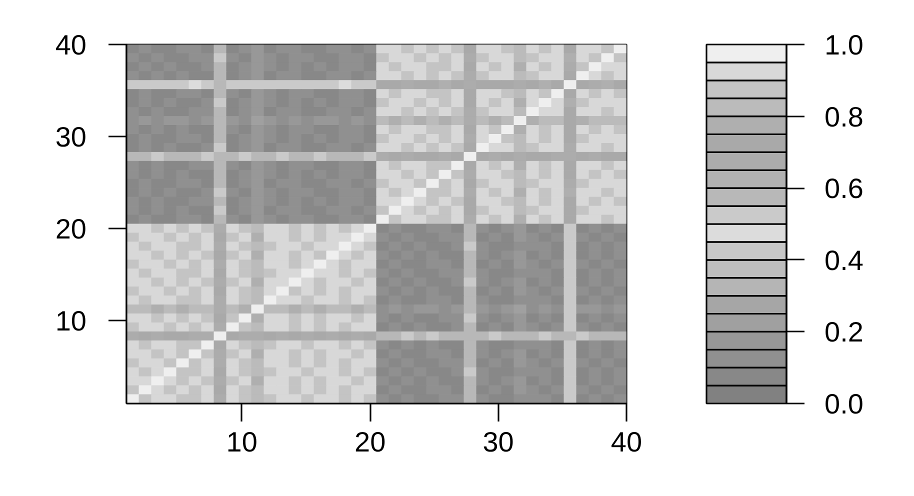 The width and height of the screenshot is (914, 496). I want to click on x-tick-label: 20, so click(370, 442).